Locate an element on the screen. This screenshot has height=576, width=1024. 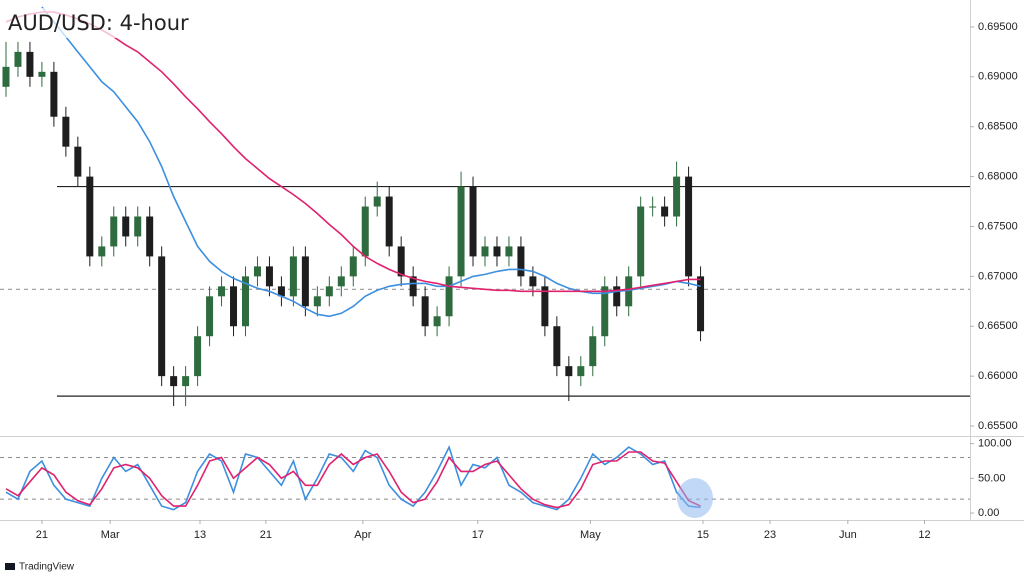
y-tick-label: 0.69000 is located at coordinates (998, 77).